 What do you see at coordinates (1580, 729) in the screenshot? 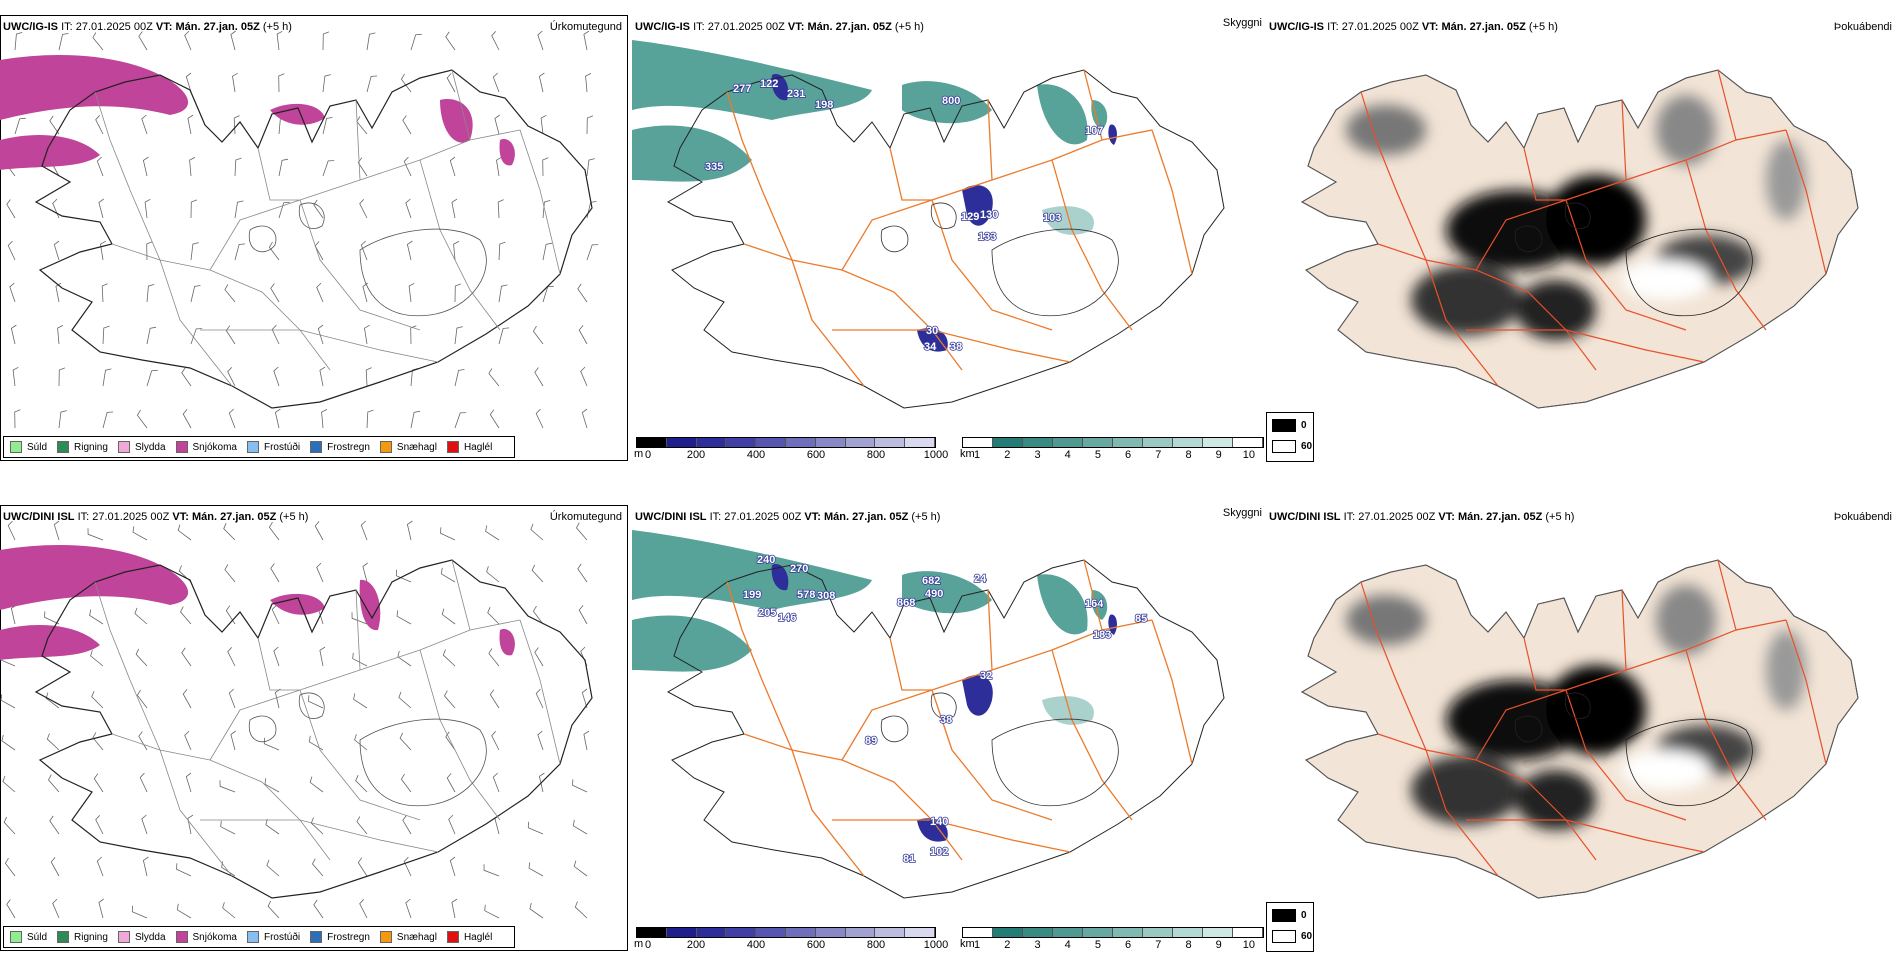
I see `fog-map` at bounding box center [1580, 729].